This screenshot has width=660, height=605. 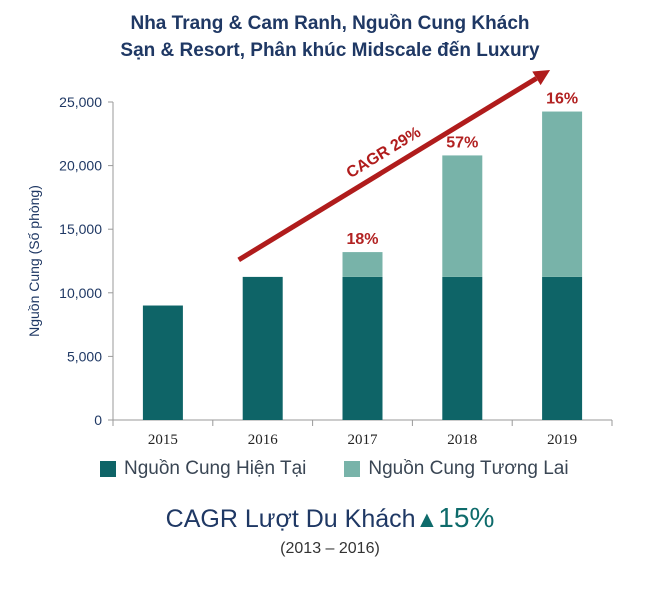 What do you see at coordinates (462, 216) in the screenshot?
I see `bar-future-2018` at bounding box center [462, 216].